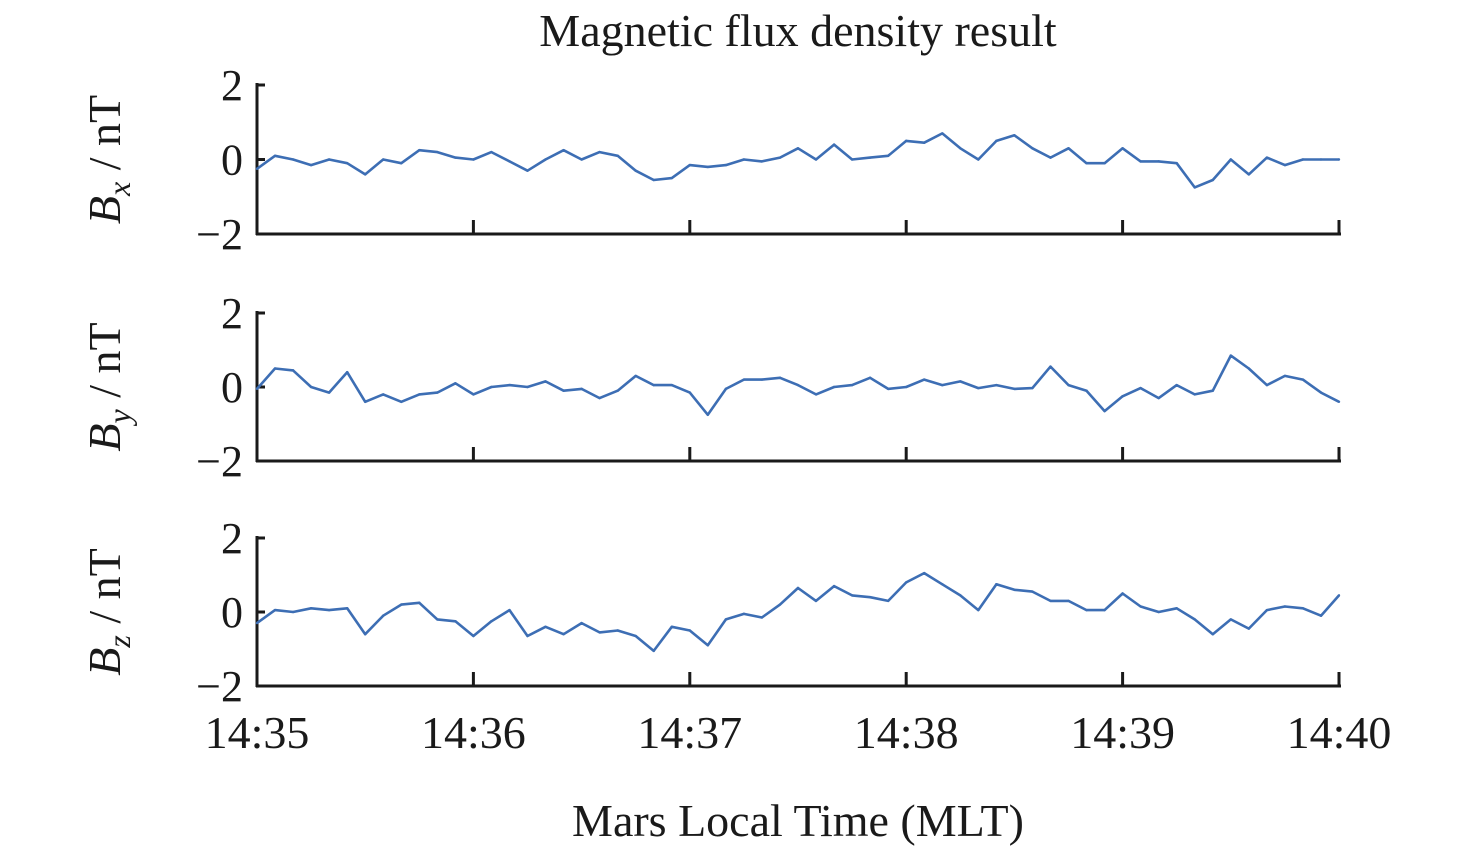  Describe the element at coordinates (219, 686) in the screenshot. I see `y-tick-label: −2` at that location.